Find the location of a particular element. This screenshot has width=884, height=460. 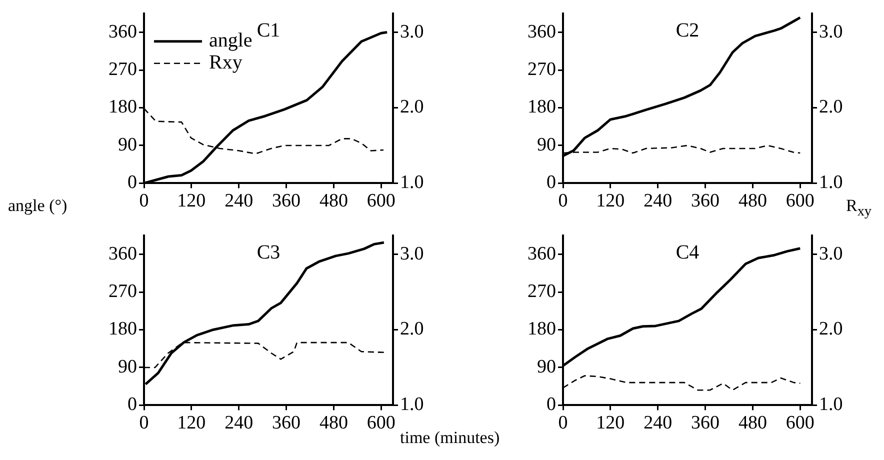

legend-label: Rxy is located at coordinates (225, 63).